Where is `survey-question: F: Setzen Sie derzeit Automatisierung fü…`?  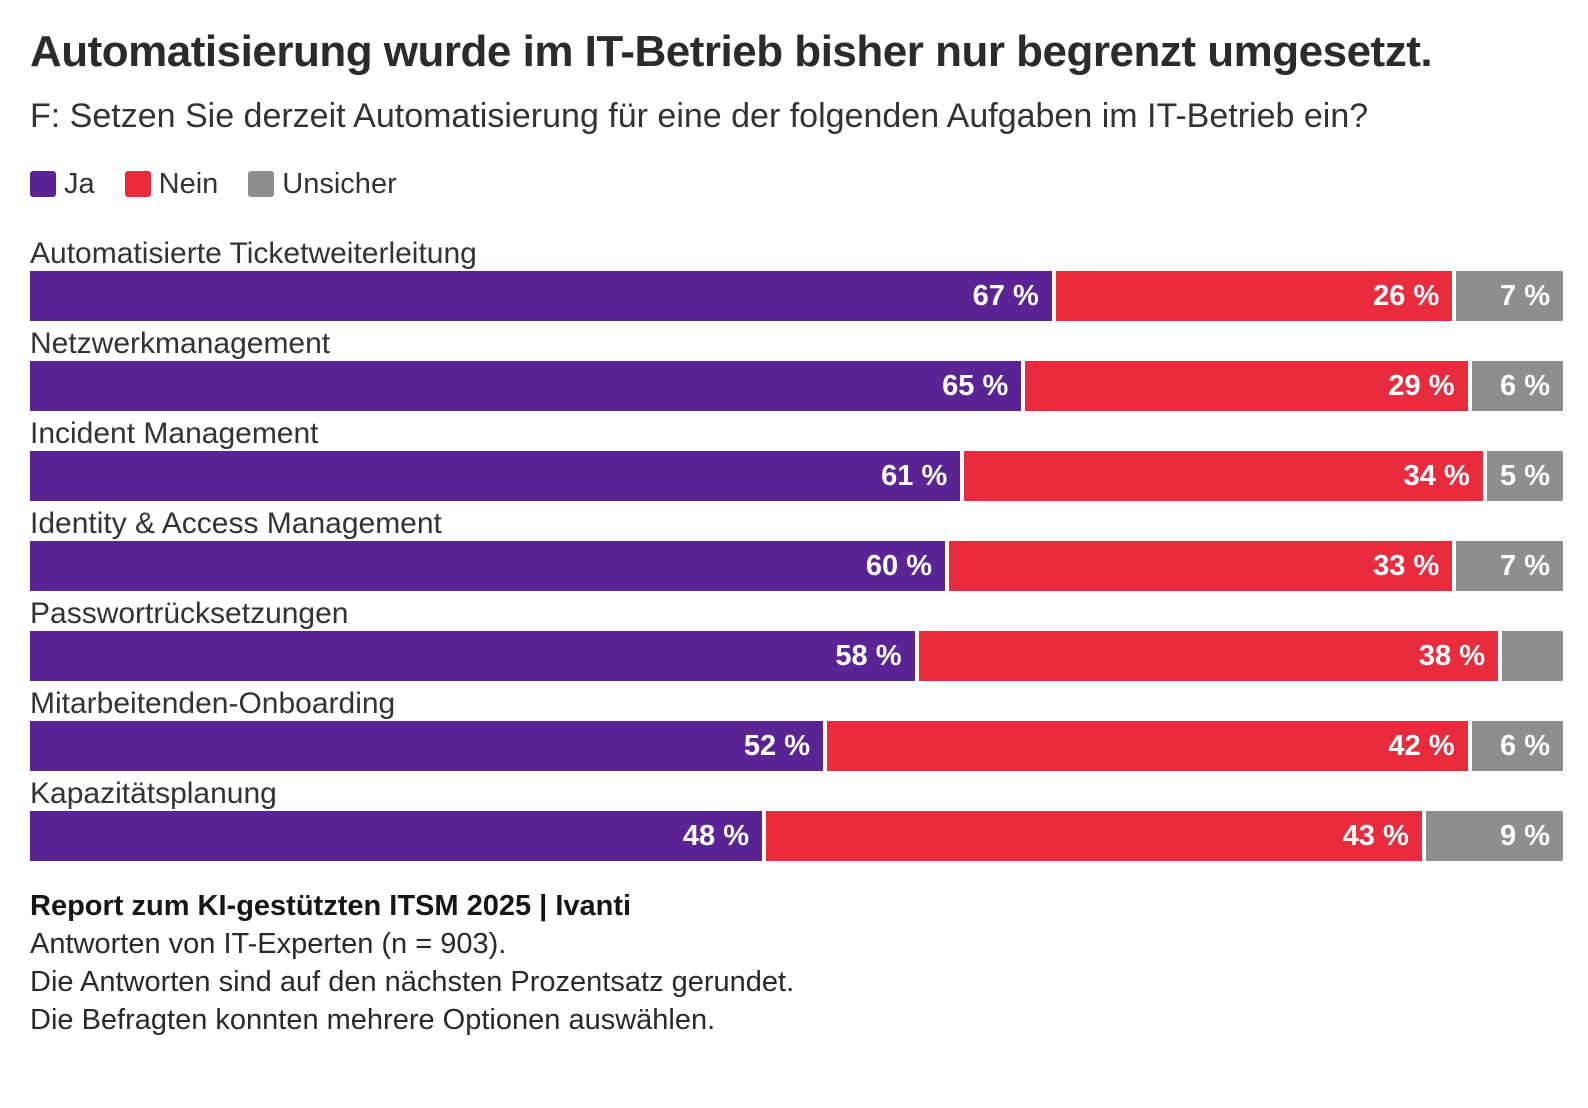
survey-question: F: Setzen Sie derzeit Automatisierung fü… is located at coordinates (699, 116).